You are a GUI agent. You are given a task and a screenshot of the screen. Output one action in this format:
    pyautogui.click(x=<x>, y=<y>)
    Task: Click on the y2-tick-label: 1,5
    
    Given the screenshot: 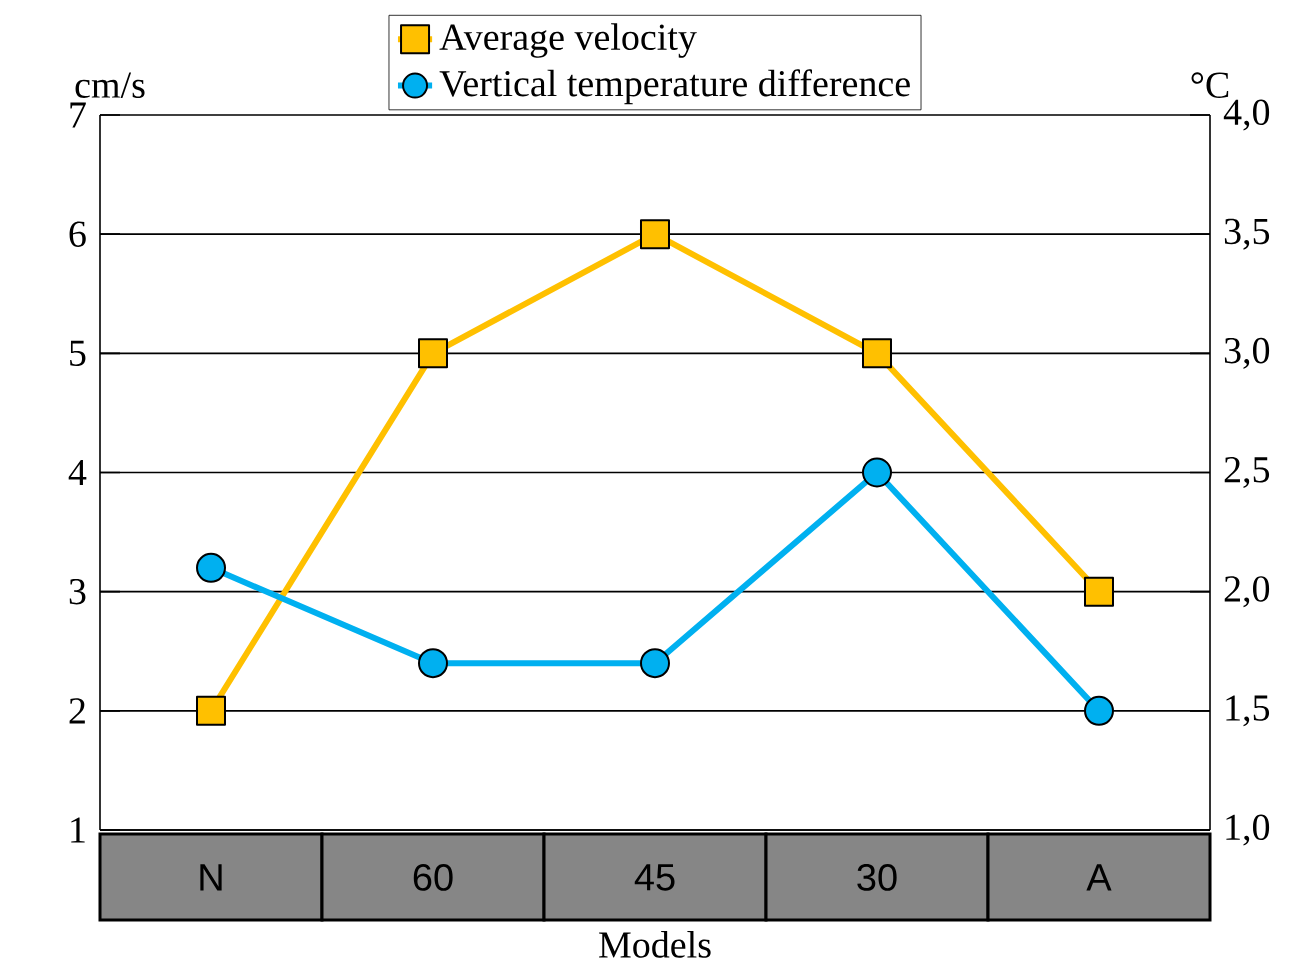 What is the action you would take?
    pyautogui.click(x=1248, y=711)
    